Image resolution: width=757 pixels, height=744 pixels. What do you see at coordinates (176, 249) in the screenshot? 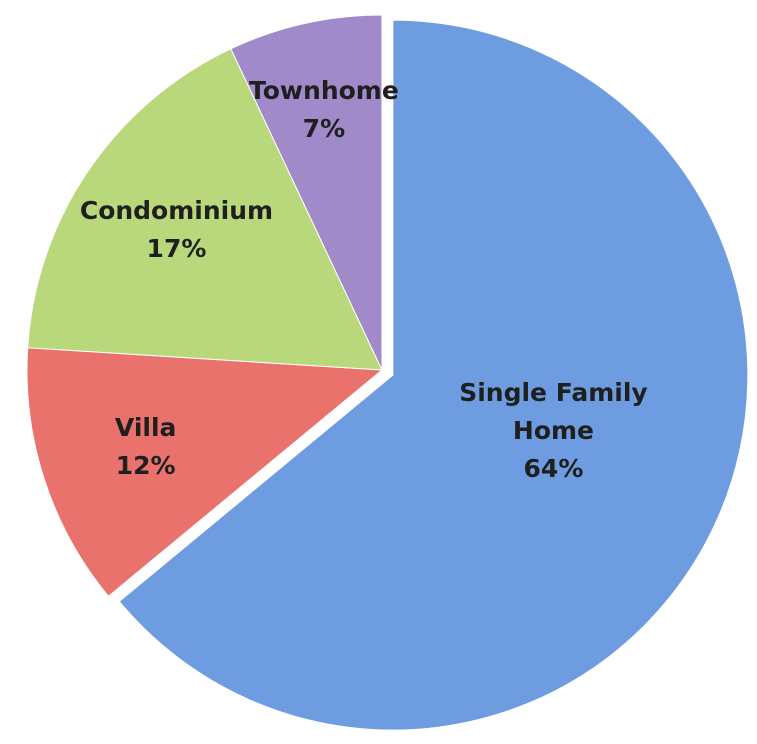
I see `value-label: 17%` at bounding box center [176, 249].